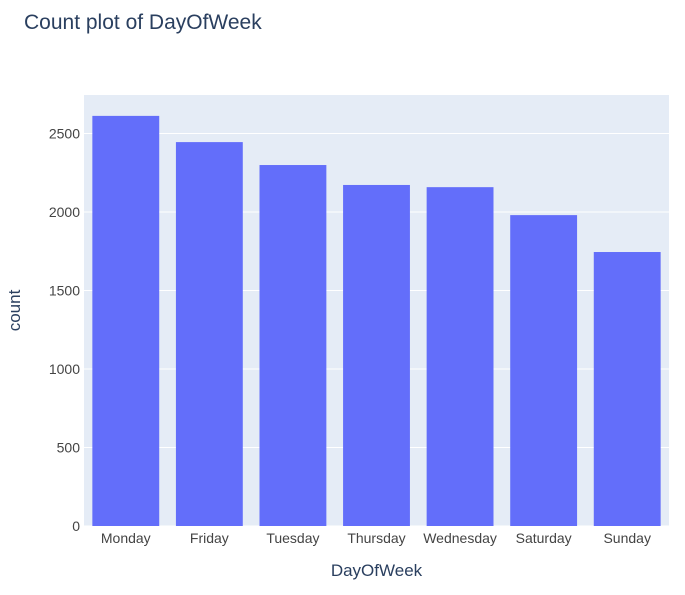 This screenshot has width=685, height=595. Describe the element at coordinates (64, 133) in the screenshot. I see `y-tick-label: 2500` at that location.